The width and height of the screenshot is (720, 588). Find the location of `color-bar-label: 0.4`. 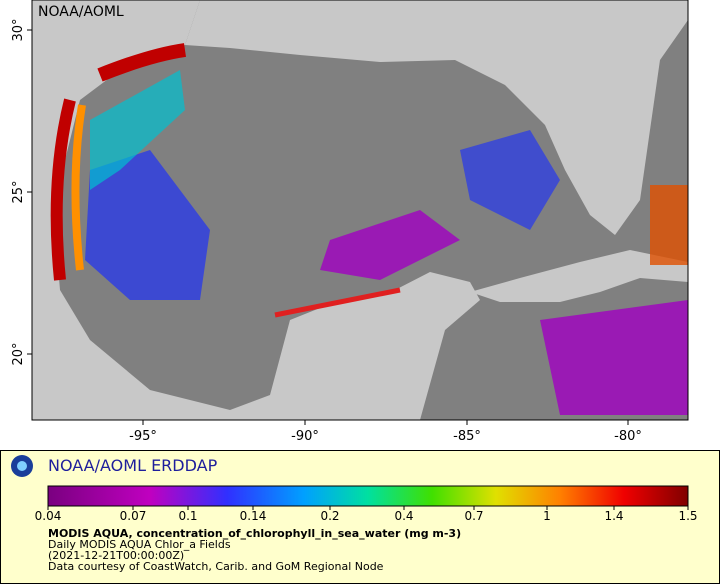

color-bar-label: 0.4 is located at coordinates (403, 516).